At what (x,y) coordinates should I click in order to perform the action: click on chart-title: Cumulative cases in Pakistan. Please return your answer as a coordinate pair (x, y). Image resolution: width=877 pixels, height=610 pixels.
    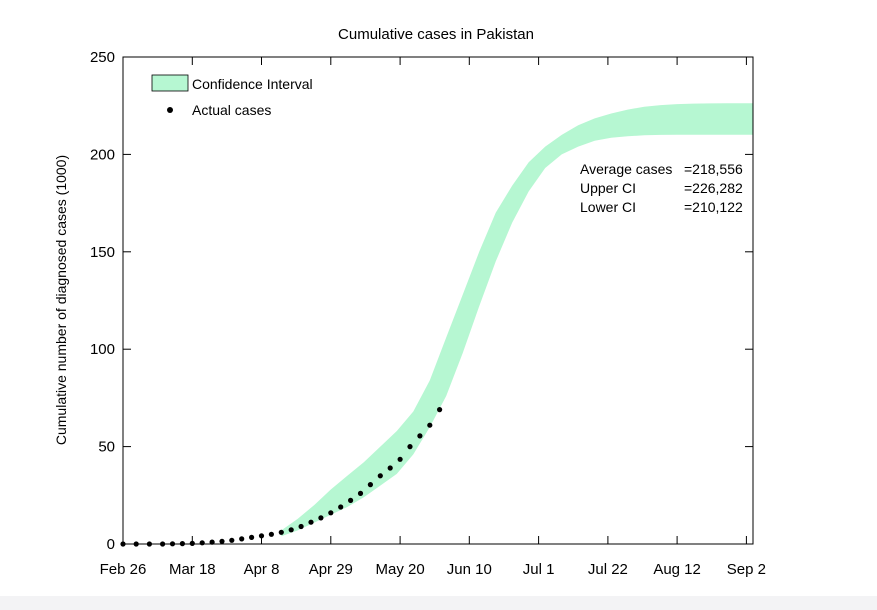
    Looking at the image, I should click on (436, 34).